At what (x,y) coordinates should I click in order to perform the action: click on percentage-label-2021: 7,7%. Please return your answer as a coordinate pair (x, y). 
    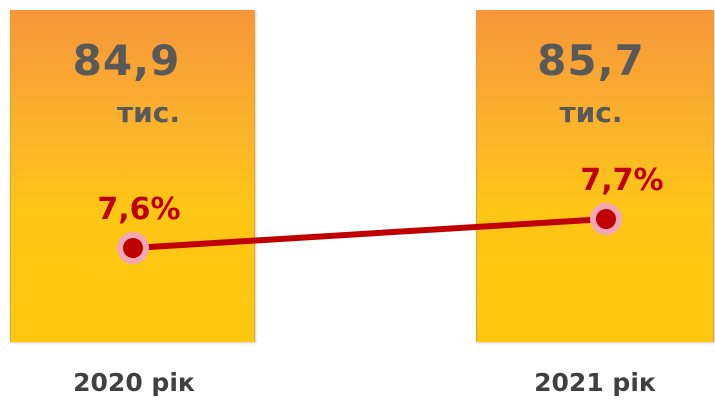
    Looking at the image, I should click on (622, 180).